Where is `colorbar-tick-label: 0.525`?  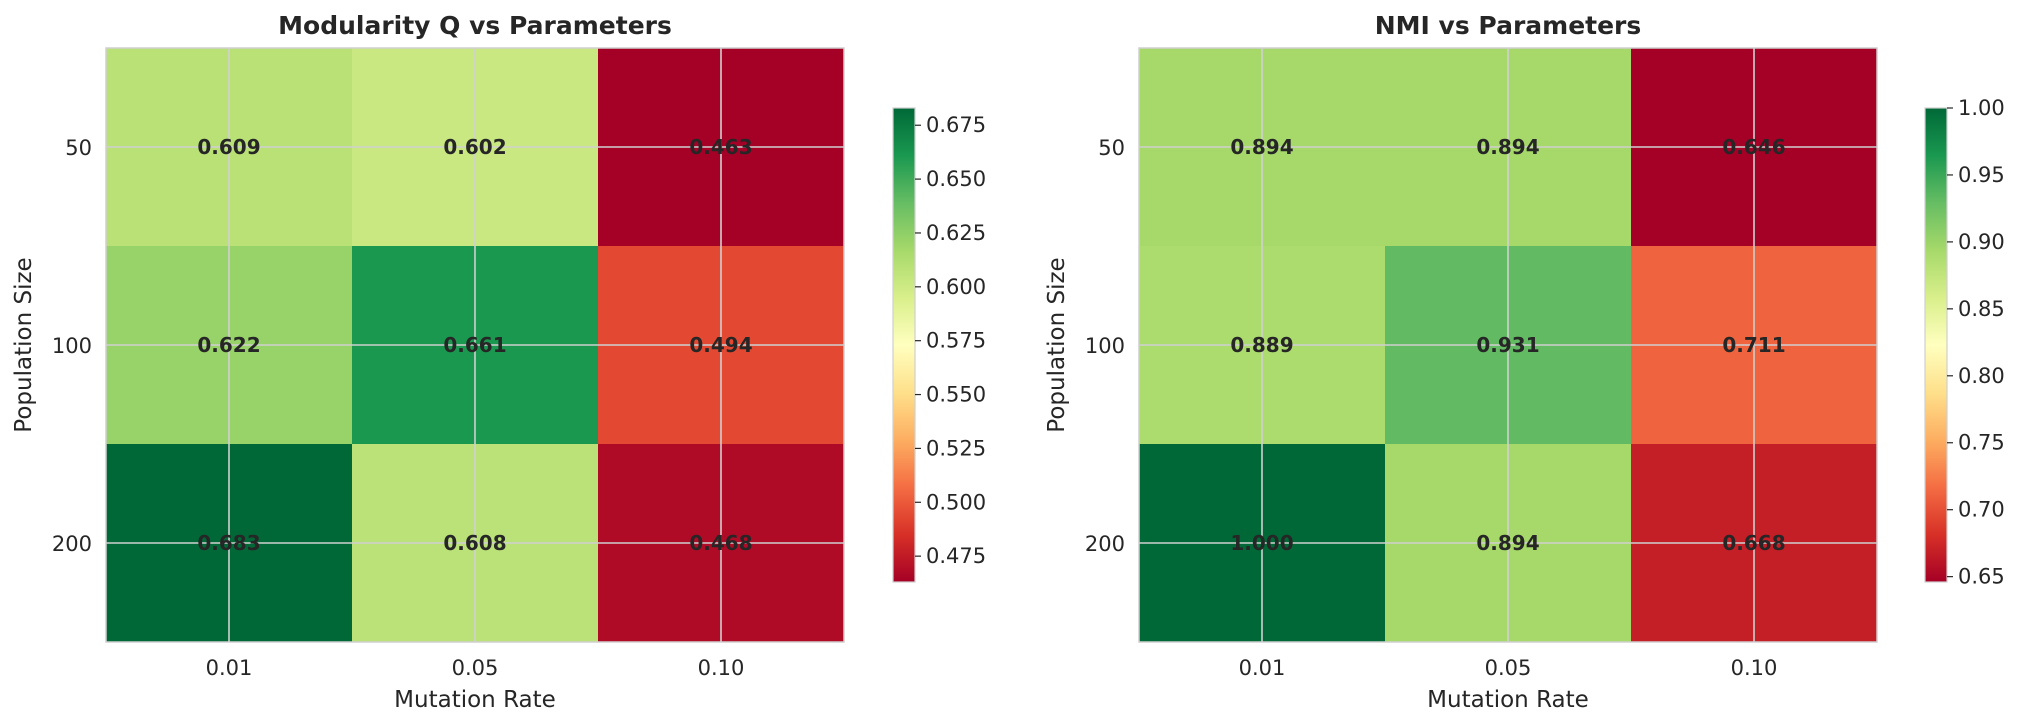
colorbar-tick-label: 0.525 is located at coordinates (956, 448).